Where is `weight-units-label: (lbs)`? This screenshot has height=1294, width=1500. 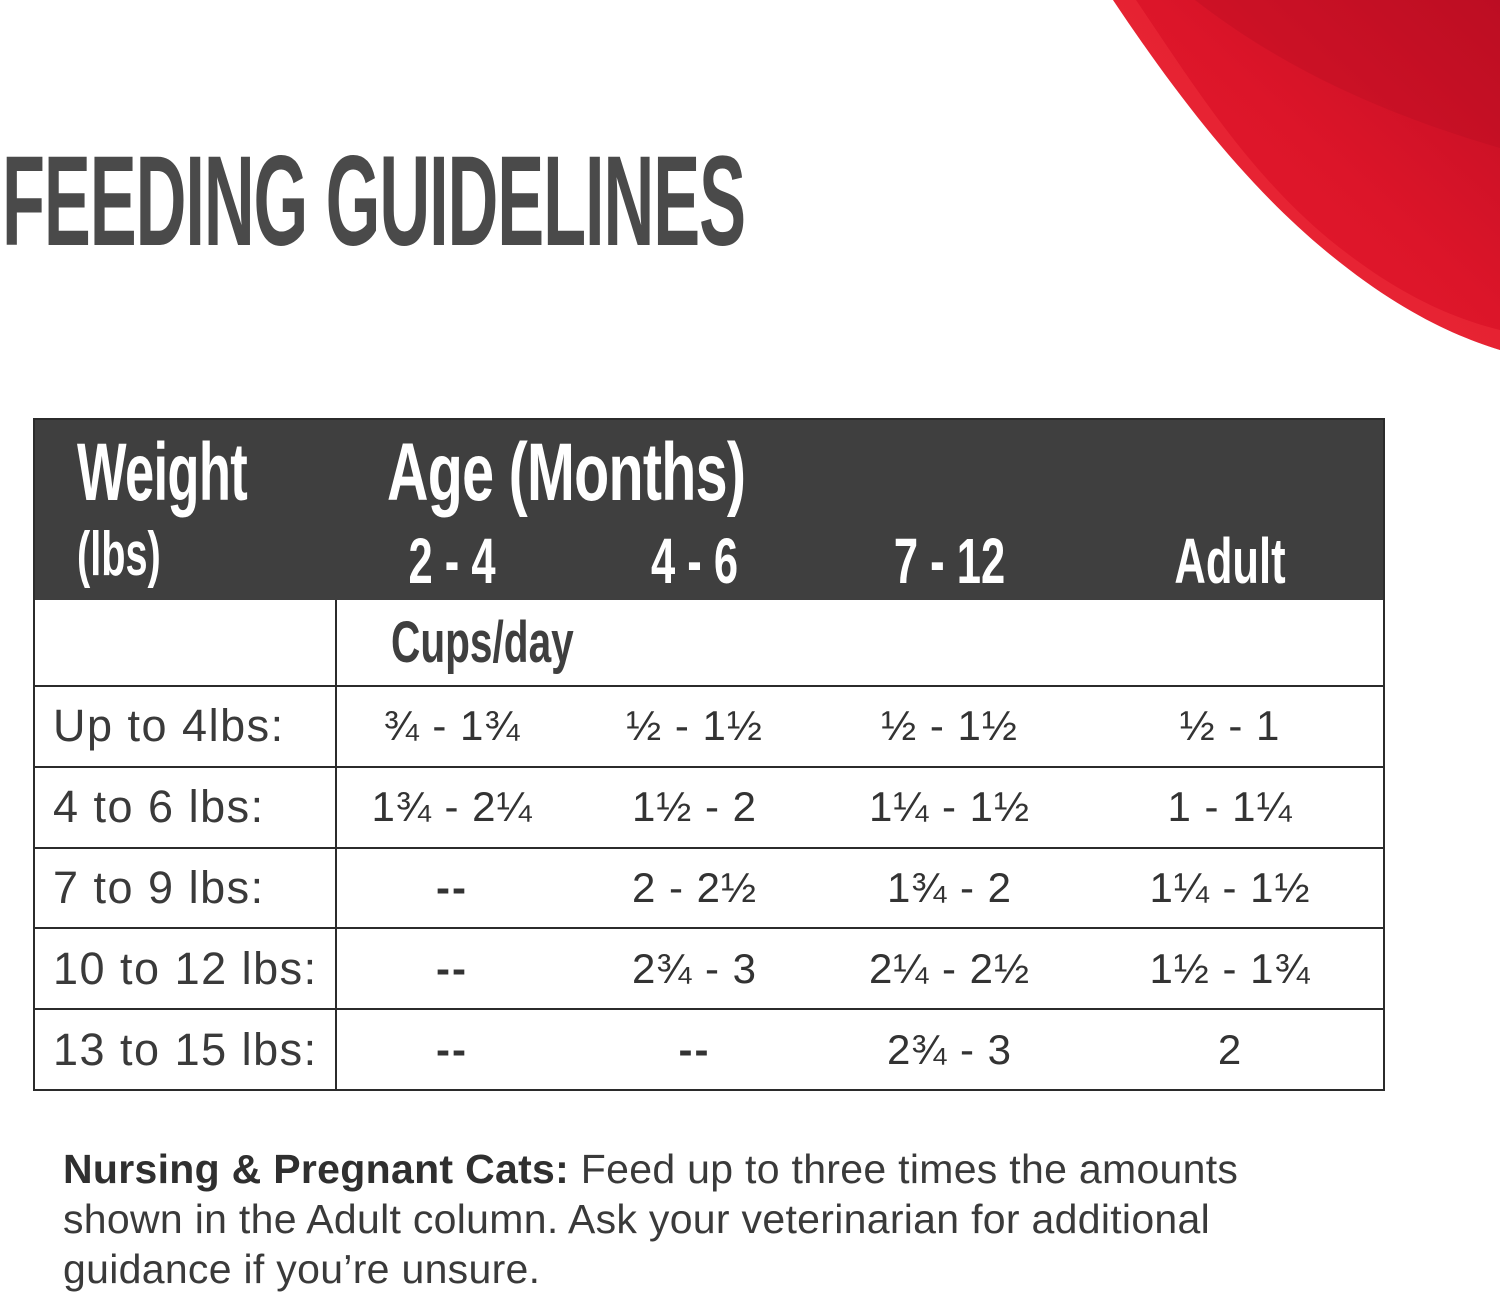
weight-units-label: (lbs) is located at coordinates (119, 554).